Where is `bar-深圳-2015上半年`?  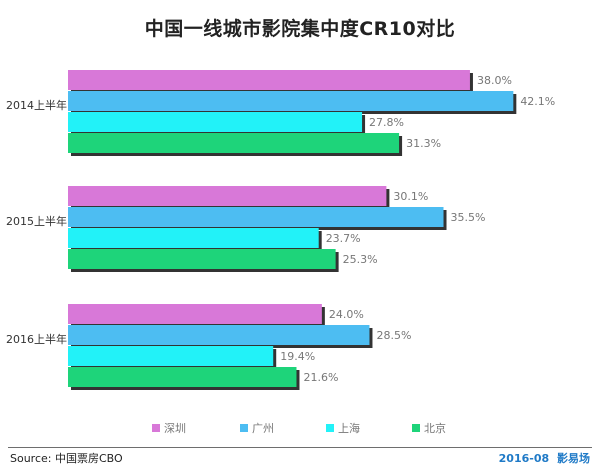
bar-深圳-2015上半年 is located at coordinates (227, 196).